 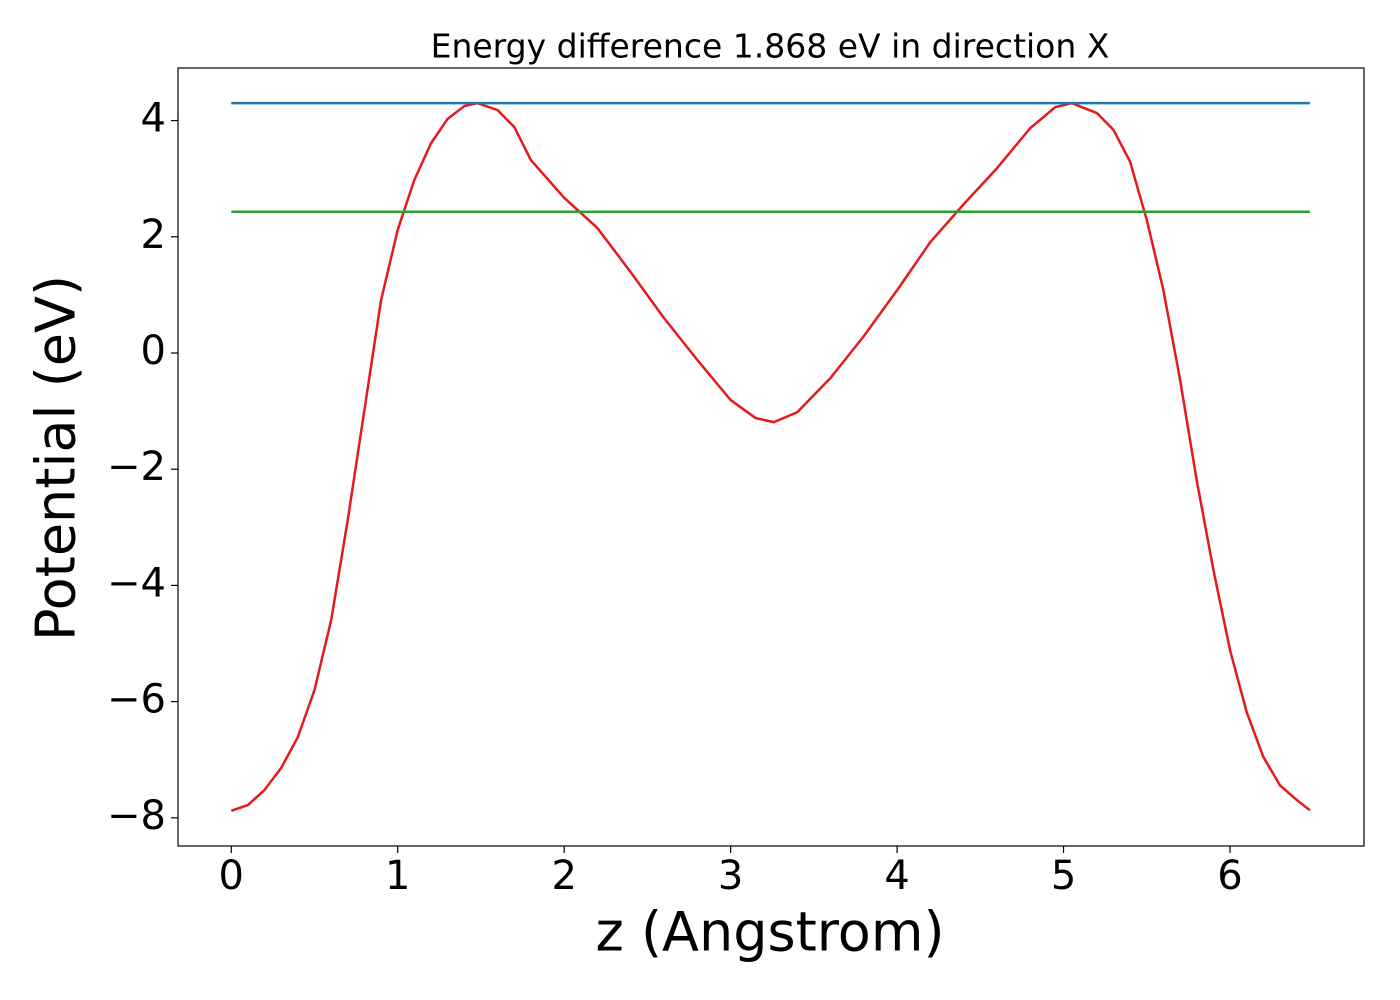 I want to click on y-tick-label: −2, so click(x=136, y=467).